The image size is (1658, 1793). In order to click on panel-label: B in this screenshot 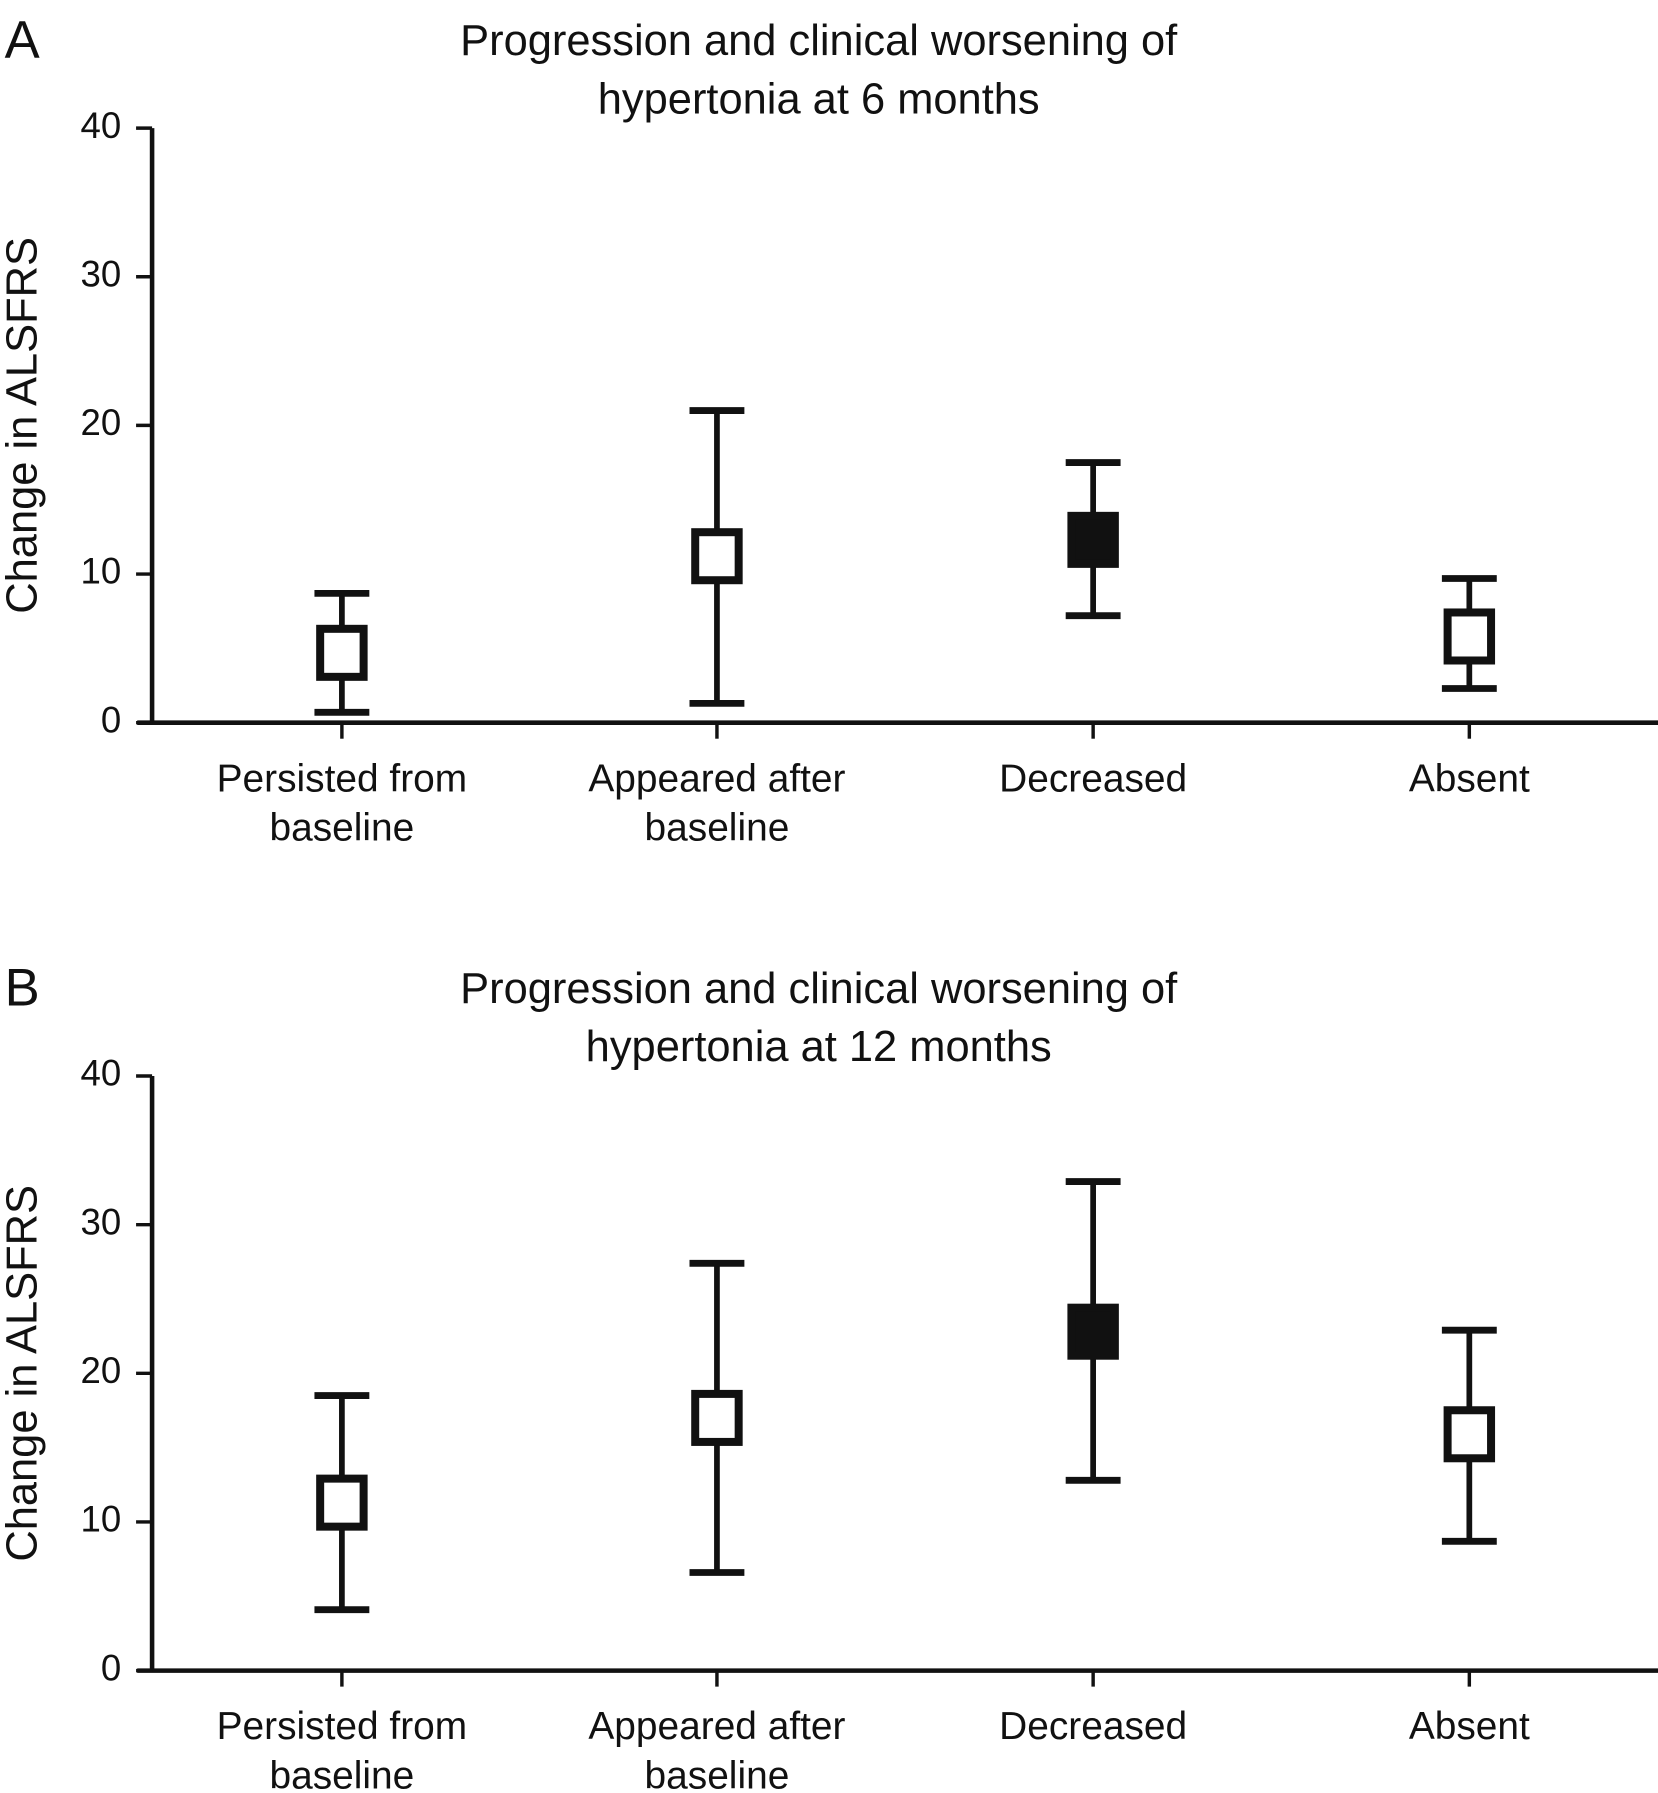, I will do `click(22, 987)`.